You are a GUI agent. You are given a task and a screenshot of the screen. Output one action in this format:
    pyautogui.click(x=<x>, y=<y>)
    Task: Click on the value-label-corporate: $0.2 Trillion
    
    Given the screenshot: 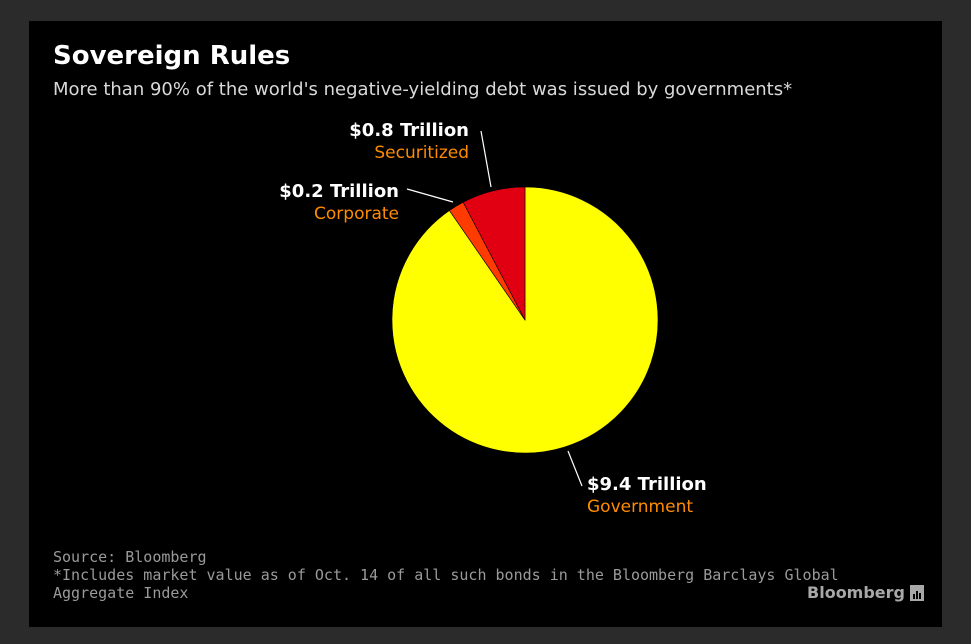 What is the action you would take?
    pyautogui.click(x=339, y=191)
    